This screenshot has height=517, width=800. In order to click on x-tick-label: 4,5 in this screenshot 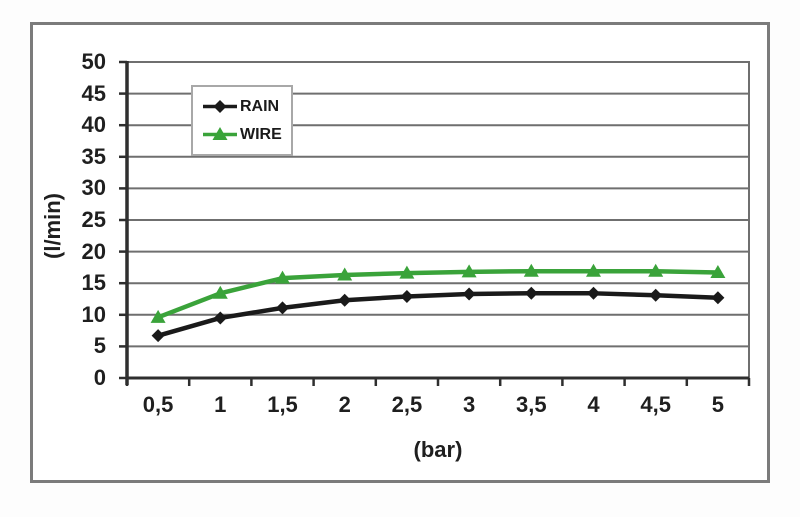, I will do `click(655, 404)`.